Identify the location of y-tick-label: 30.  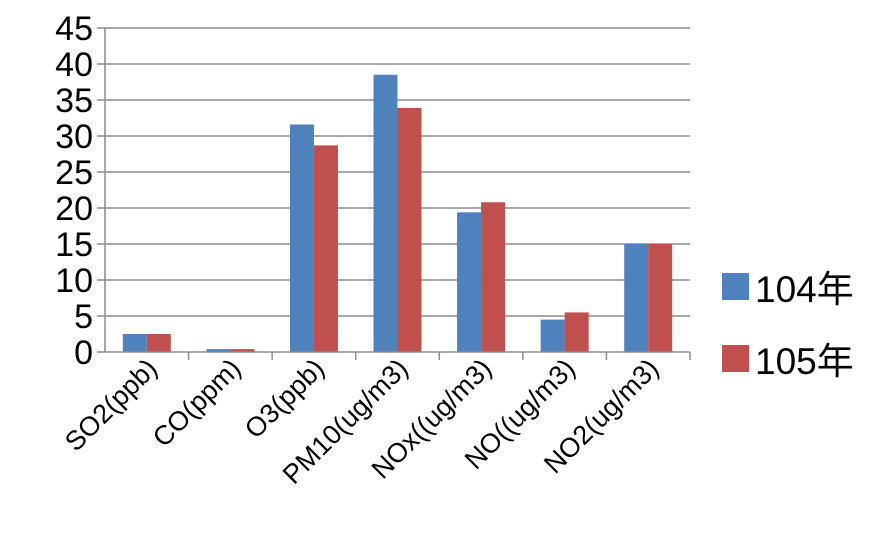
(74, 137).